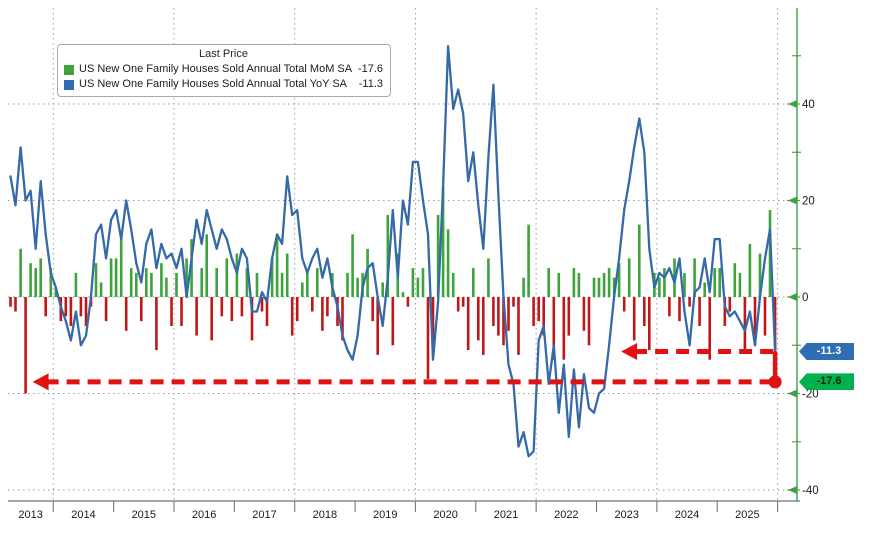  I want to click on x-axis-year-label: 2020, so click(445, 515).